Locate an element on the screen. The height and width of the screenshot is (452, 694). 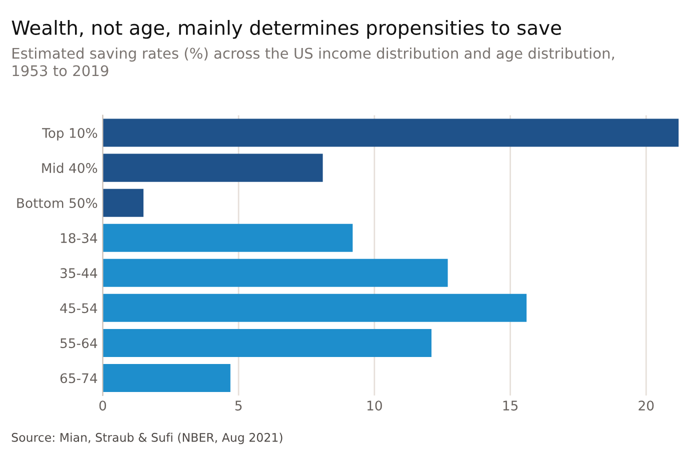
y-tick-label: 55-64 is located at coordinates (79, 343).